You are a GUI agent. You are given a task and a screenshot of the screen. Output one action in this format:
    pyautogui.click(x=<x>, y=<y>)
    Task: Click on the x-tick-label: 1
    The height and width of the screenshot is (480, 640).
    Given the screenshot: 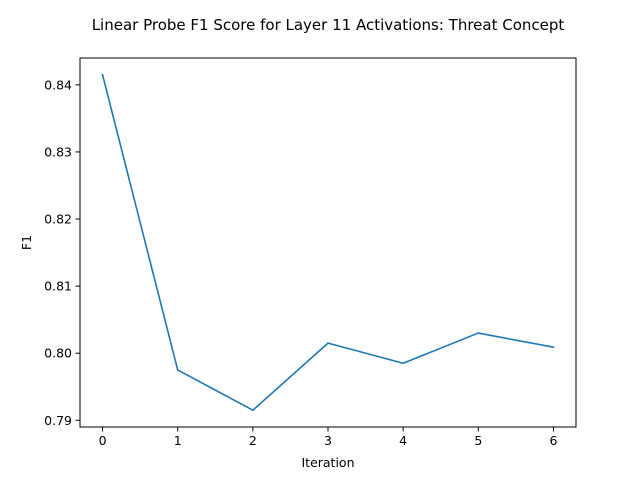 What is the action you would take?
    pyautogui.click(x=178, y=440)
    